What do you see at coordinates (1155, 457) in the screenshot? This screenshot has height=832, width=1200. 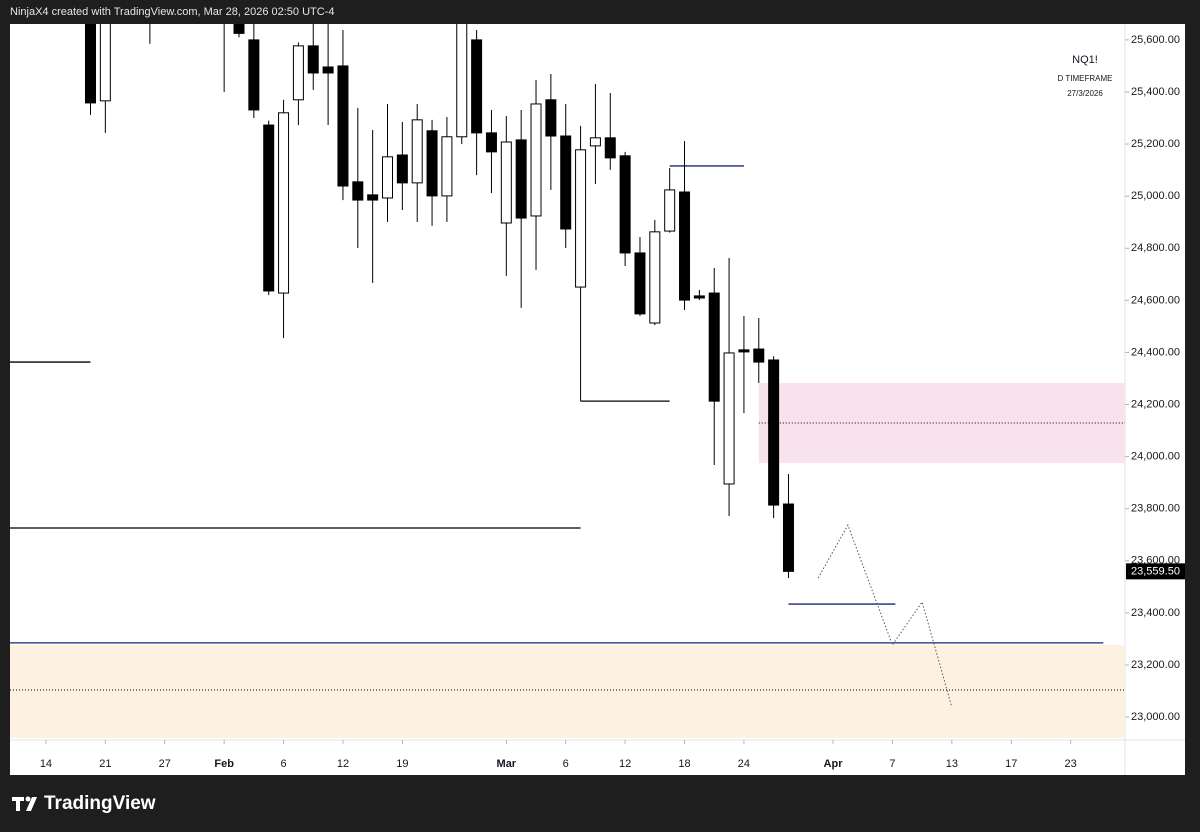 I see `y-tick-label: 24,000.00` at bounding box center [1155, 457].